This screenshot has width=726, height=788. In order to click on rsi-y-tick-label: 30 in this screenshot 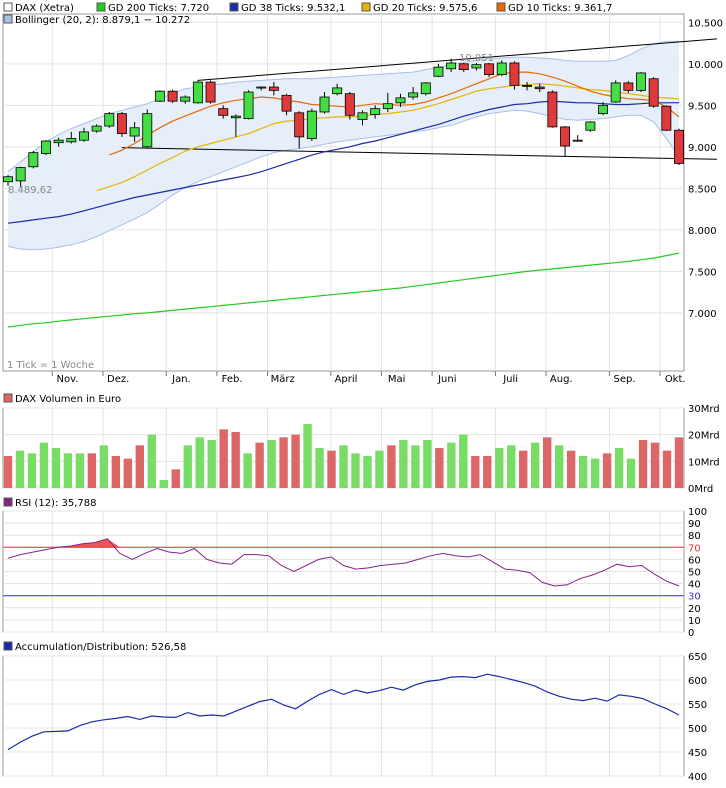, I will do `click(694, 597)`.